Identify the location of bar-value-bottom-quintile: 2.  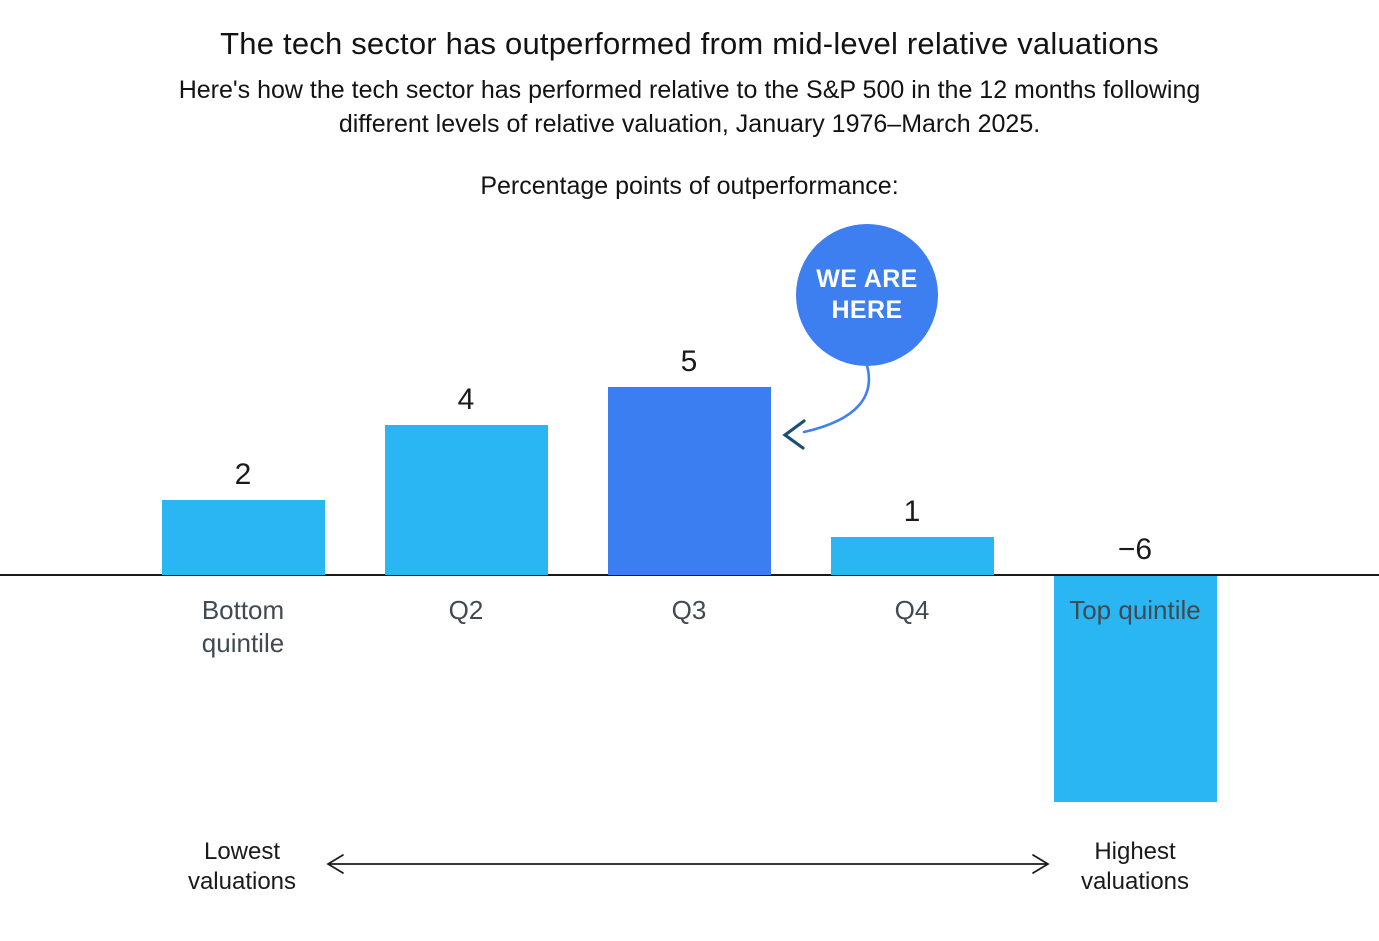
(243, 474).